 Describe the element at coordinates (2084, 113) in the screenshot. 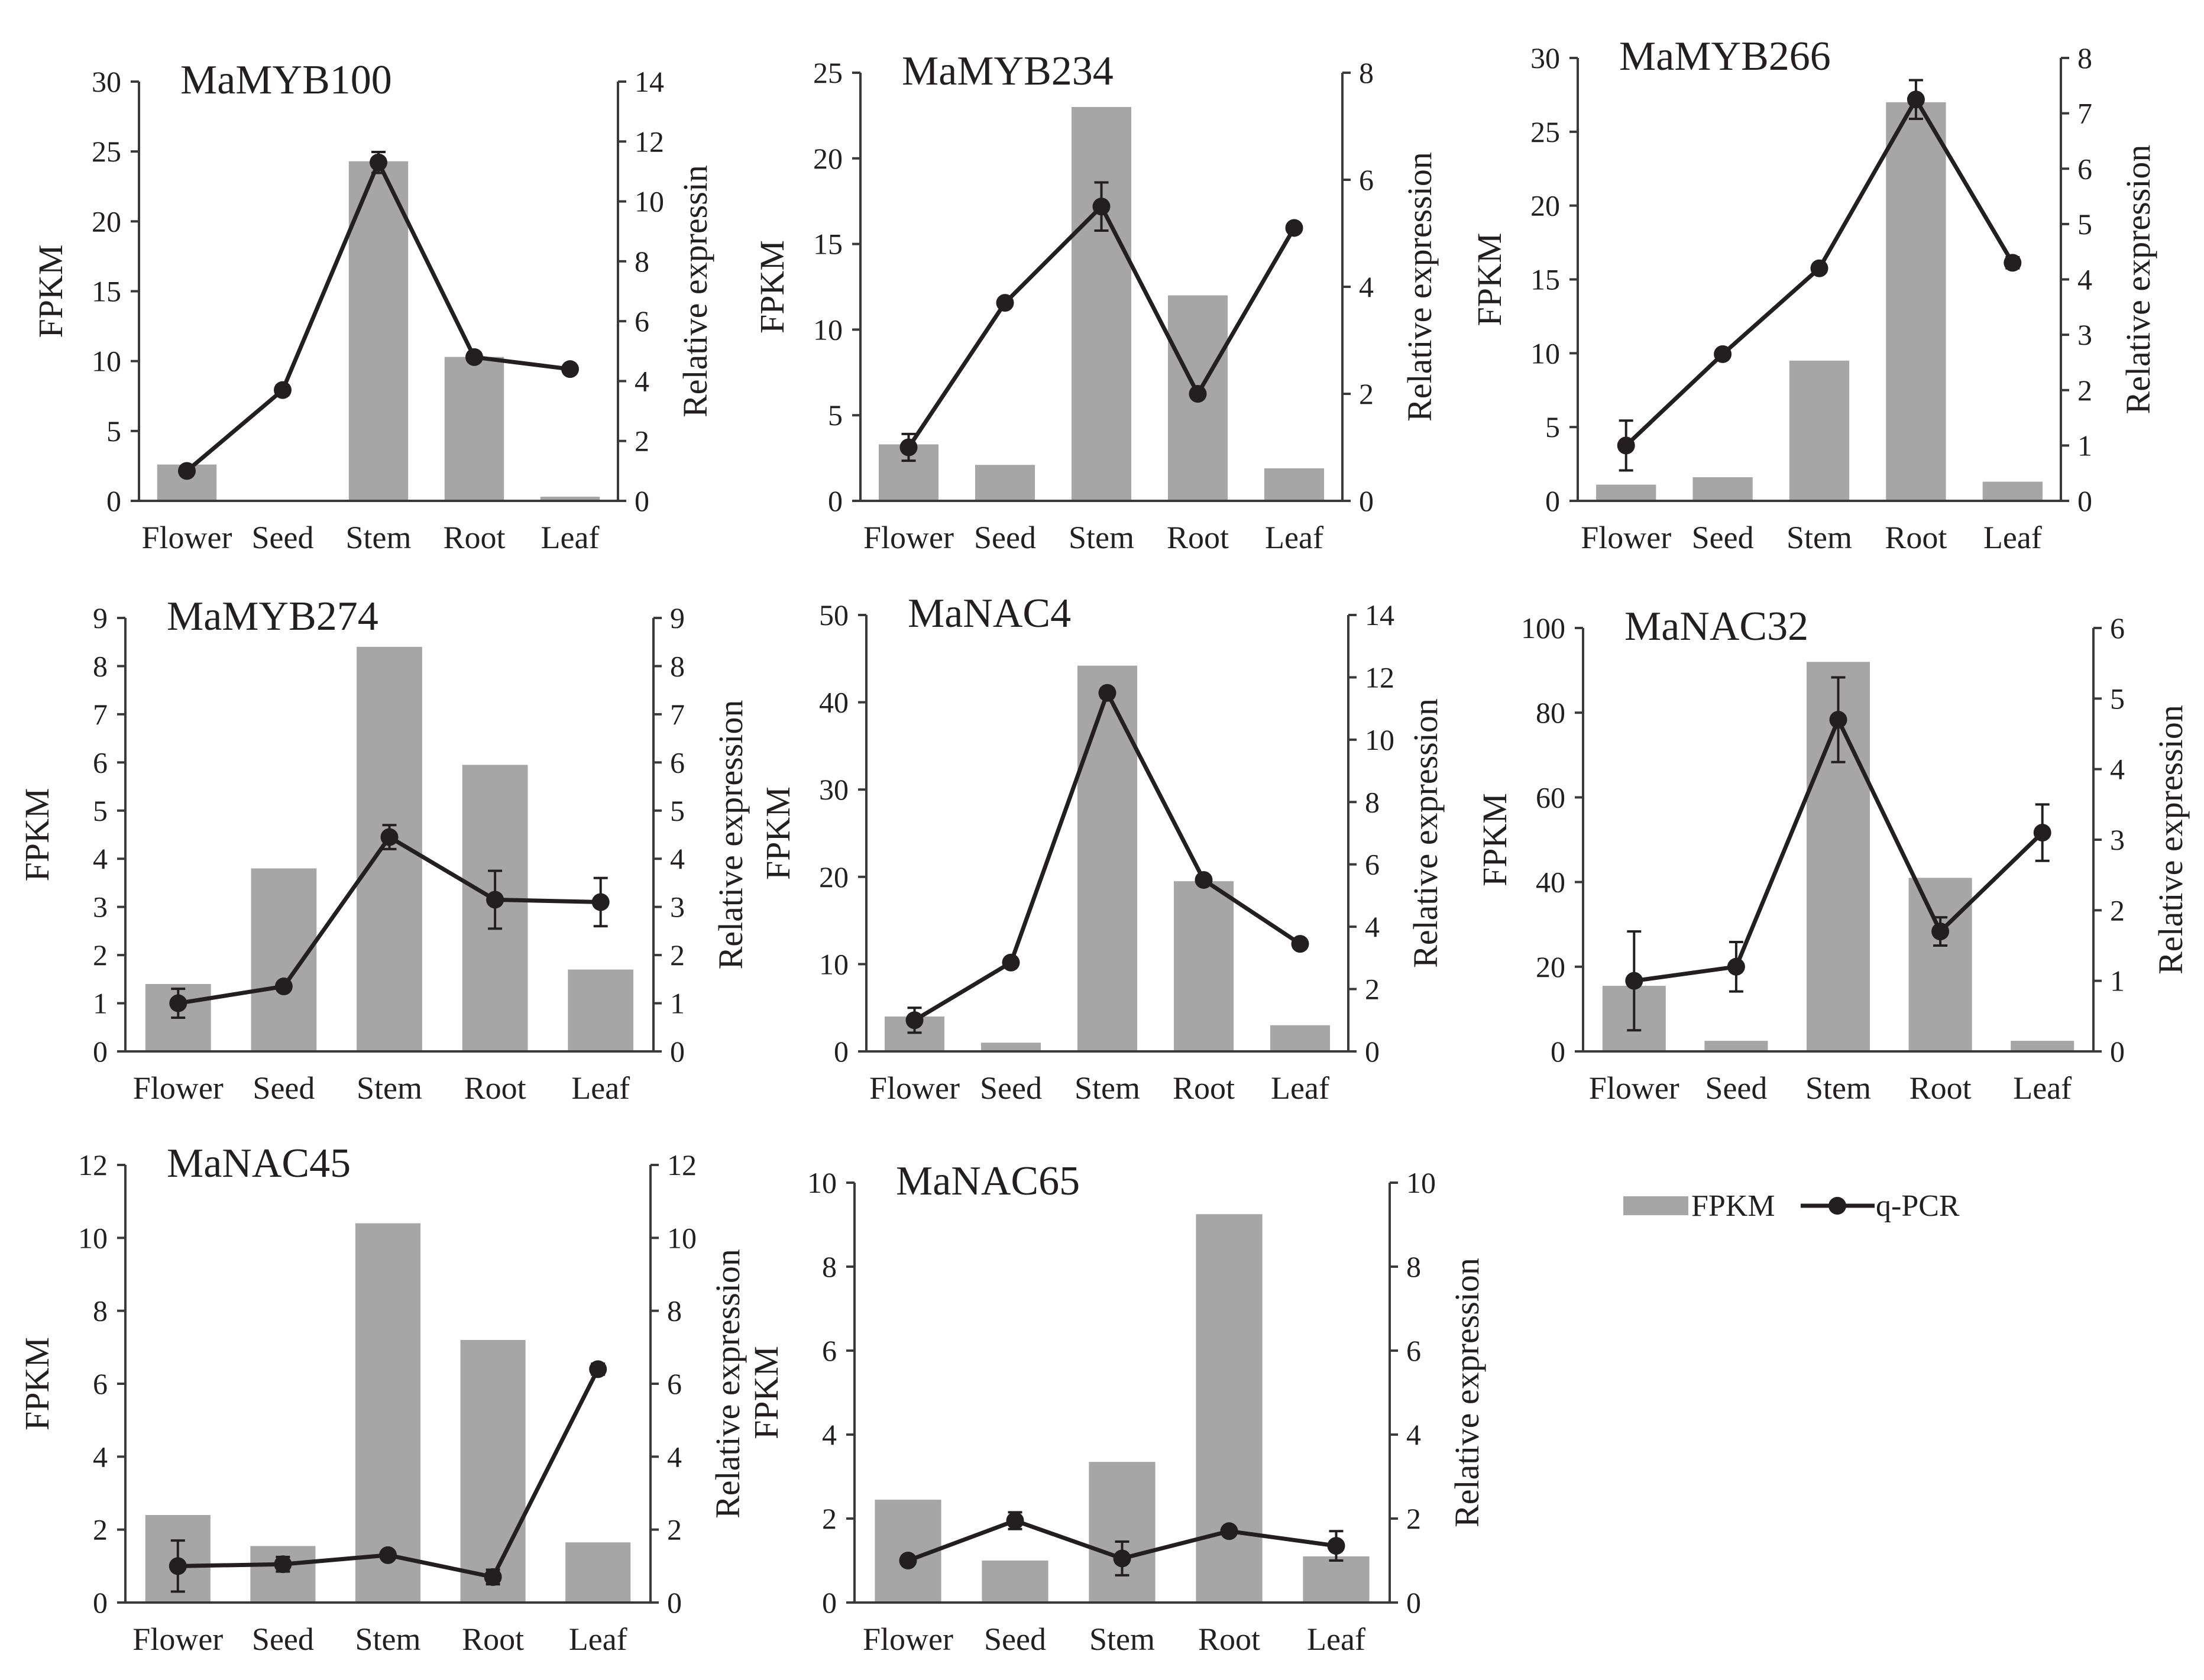

I see `right-tick-label: 7` at that location.